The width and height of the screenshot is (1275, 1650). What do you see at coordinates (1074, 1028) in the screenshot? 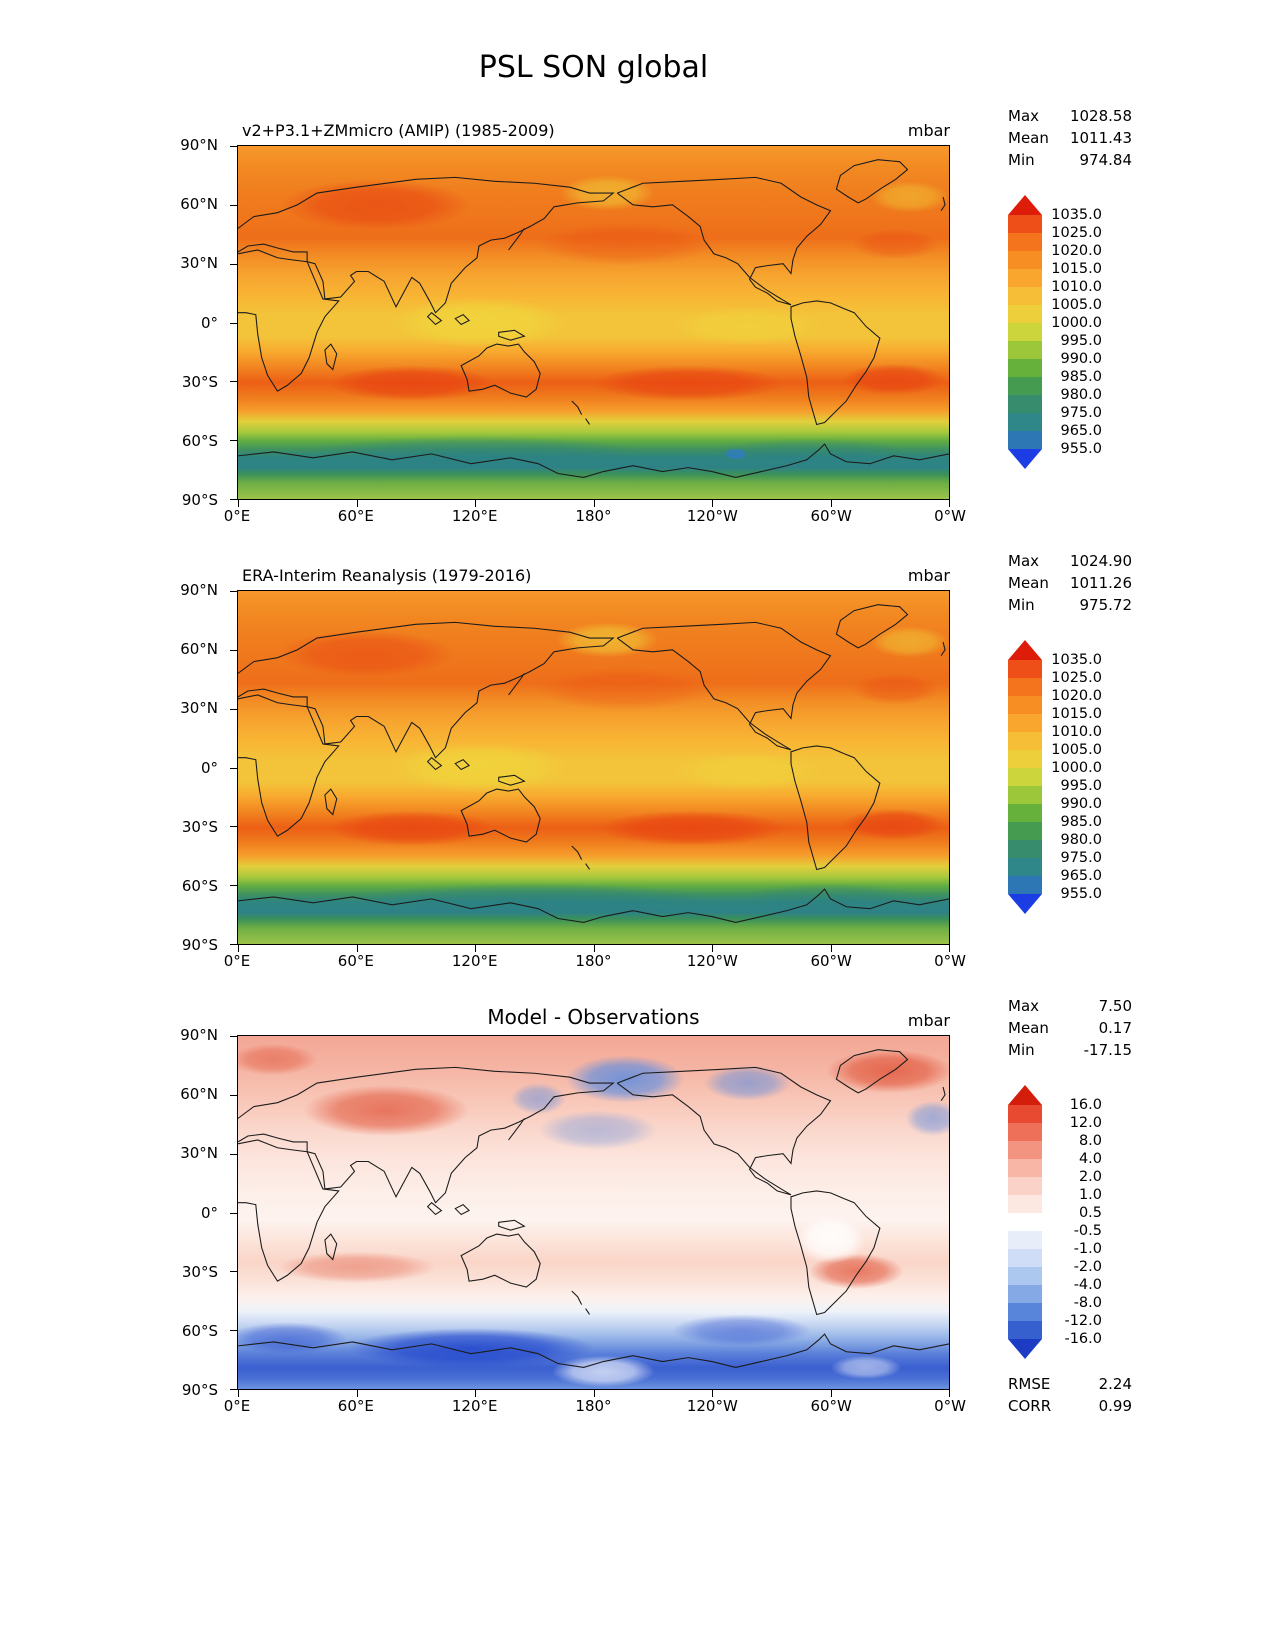
I see `stats-block: Max 7.50 Mean 0.17 Min -17.15` at bounding box center [1074, 1028].